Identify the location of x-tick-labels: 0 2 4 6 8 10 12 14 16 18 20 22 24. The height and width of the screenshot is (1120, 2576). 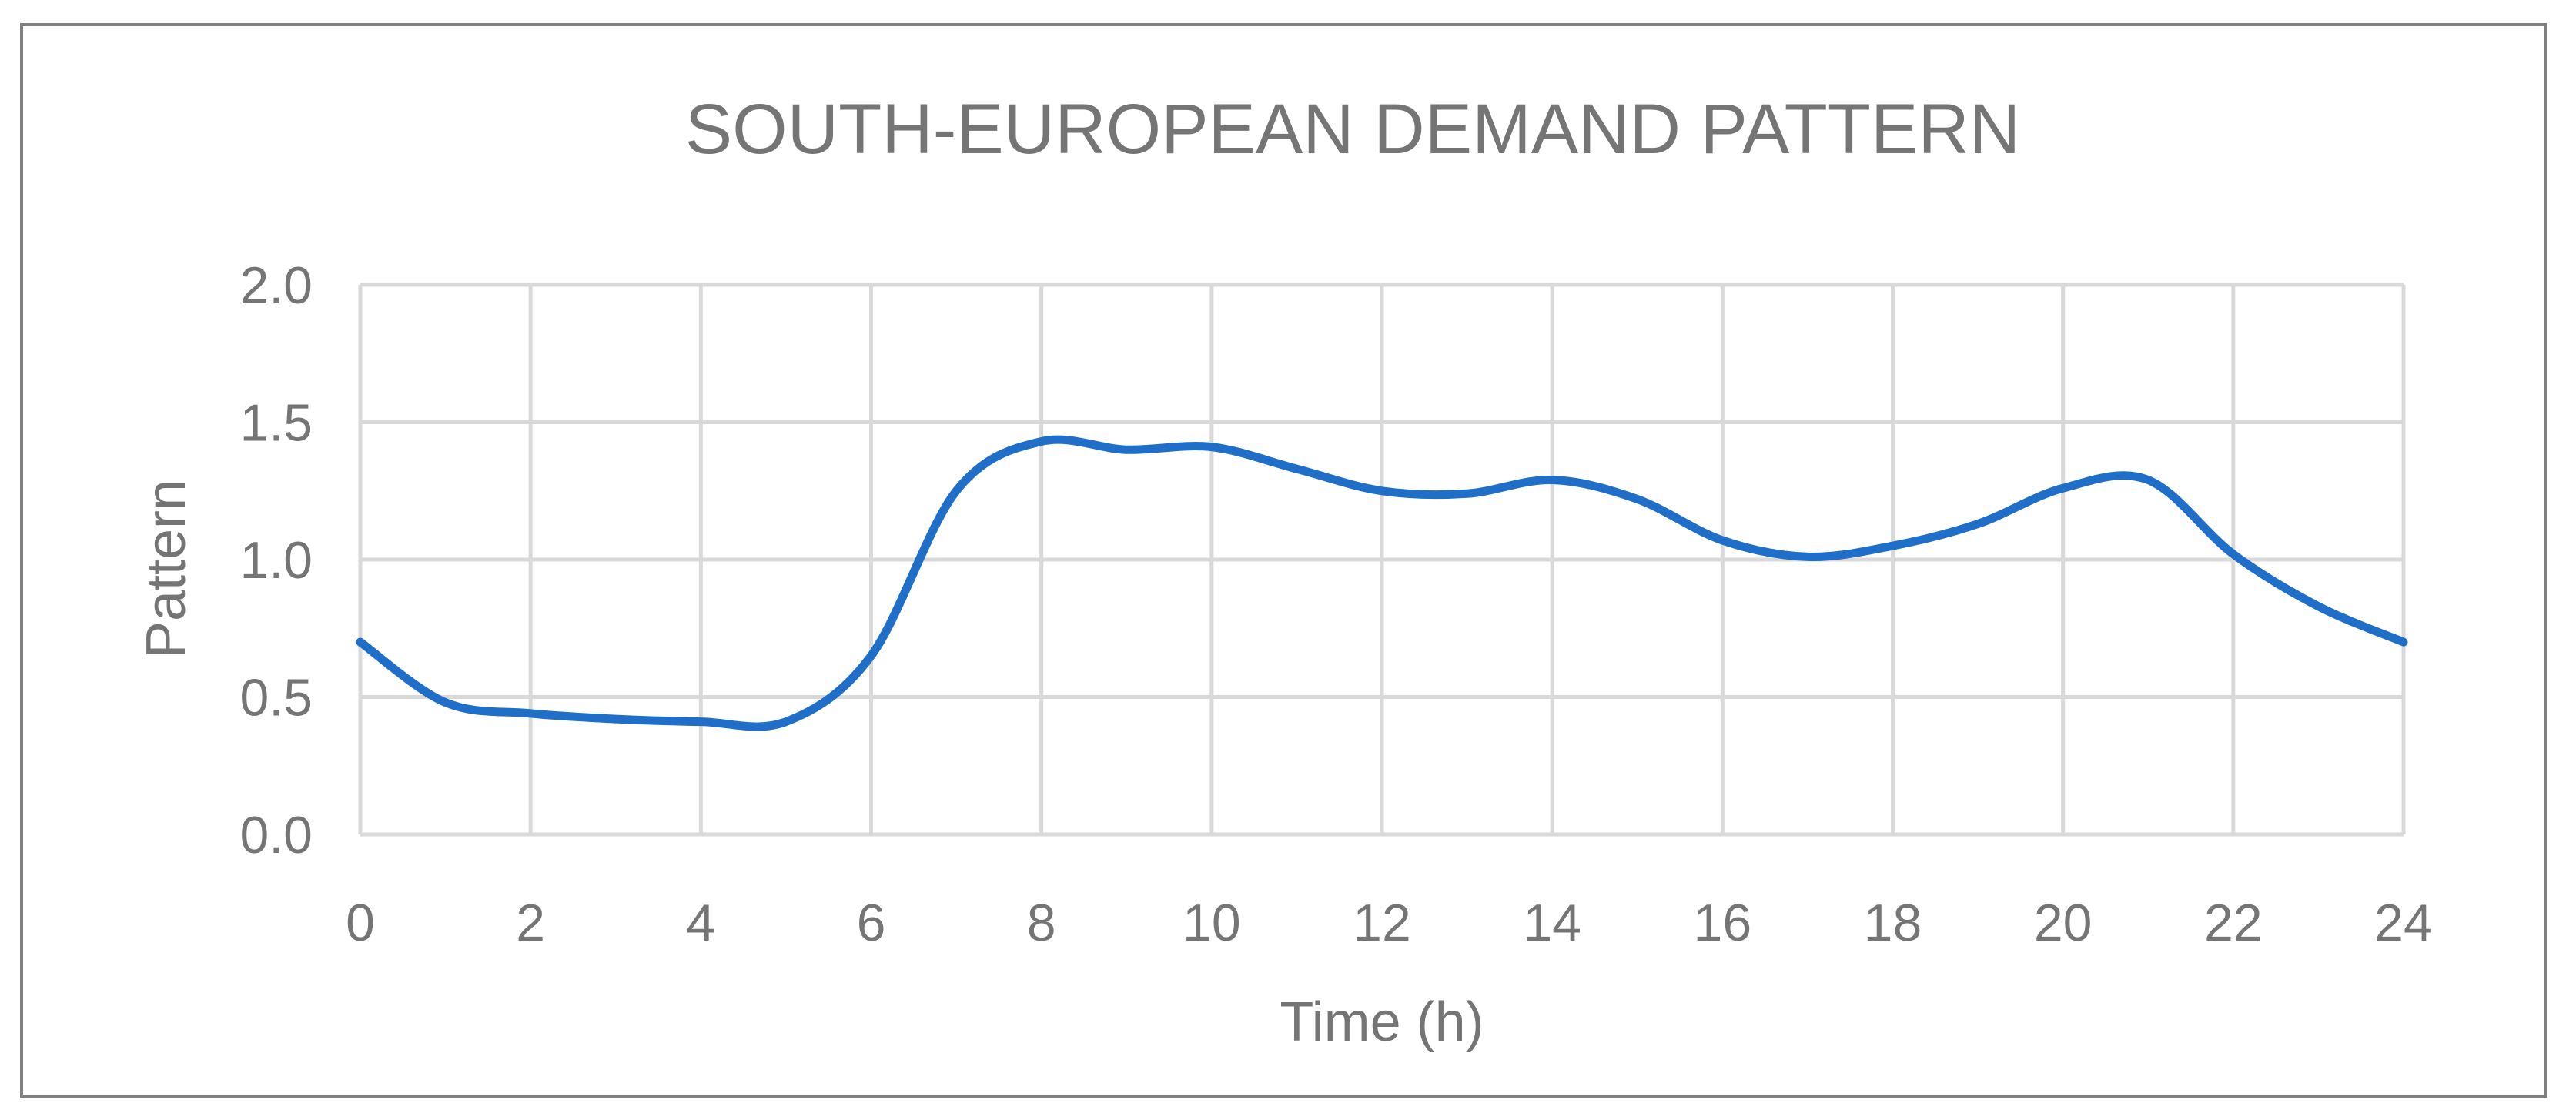
(1390, 923).